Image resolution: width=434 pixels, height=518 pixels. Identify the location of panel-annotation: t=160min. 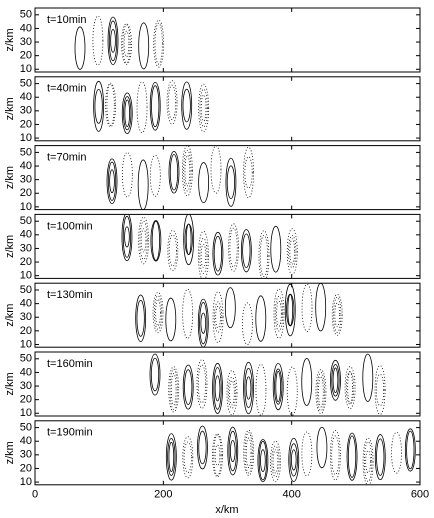
(70, 364).